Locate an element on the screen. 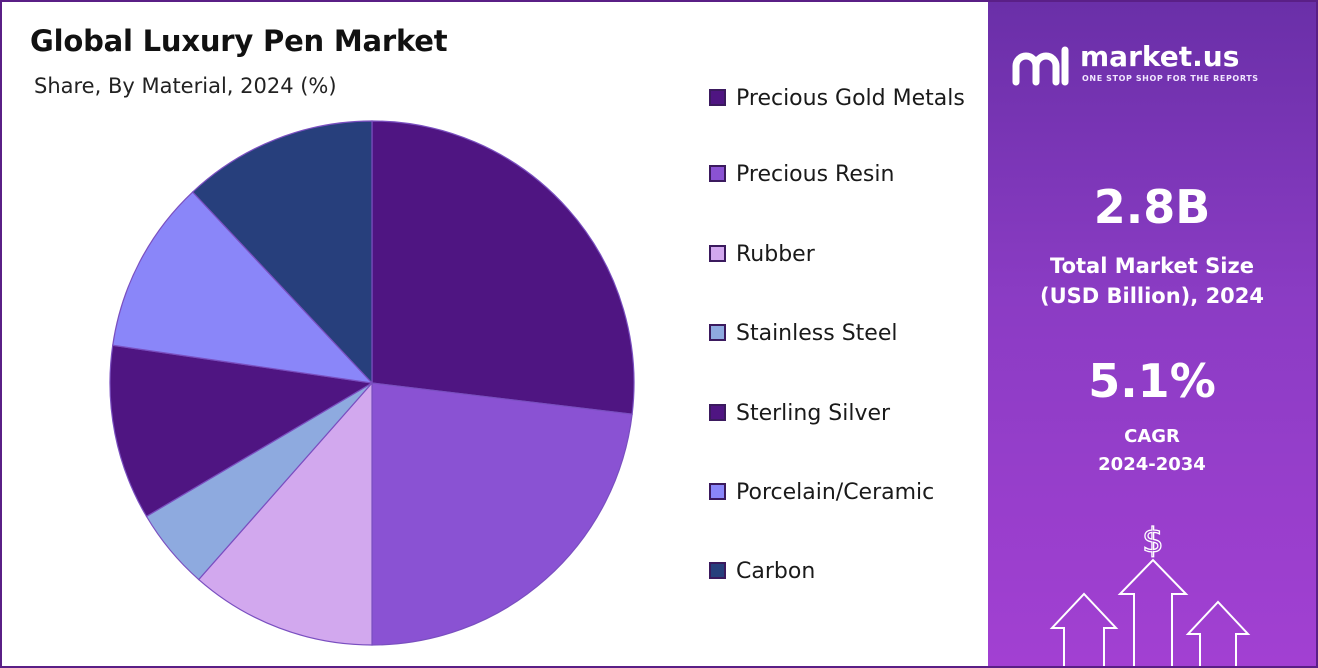 The width and height of the screenshot is (1318, 668). dollar-sign: $ is located at coordinates (1153, 541).